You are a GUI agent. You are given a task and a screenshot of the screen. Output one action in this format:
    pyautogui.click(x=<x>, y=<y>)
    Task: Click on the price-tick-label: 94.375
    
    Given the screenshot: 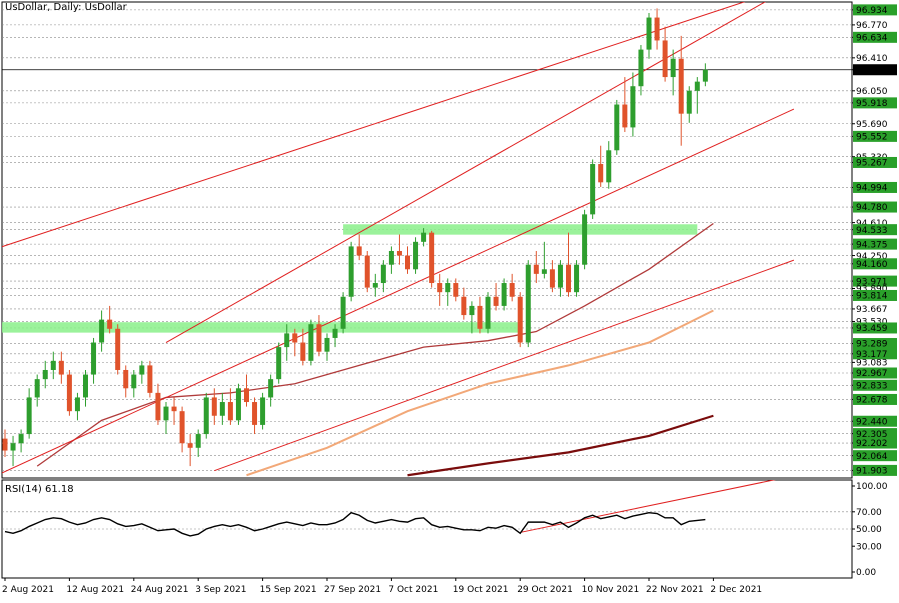 What is the action you would take?
    pyautogui.click(x=872, y=245)
    